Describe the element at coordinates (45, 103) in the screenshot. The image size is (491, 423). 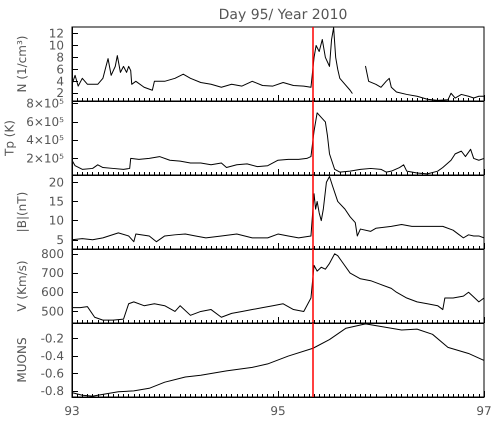
I see `y-tick-label: 8×10⁵` at that location.